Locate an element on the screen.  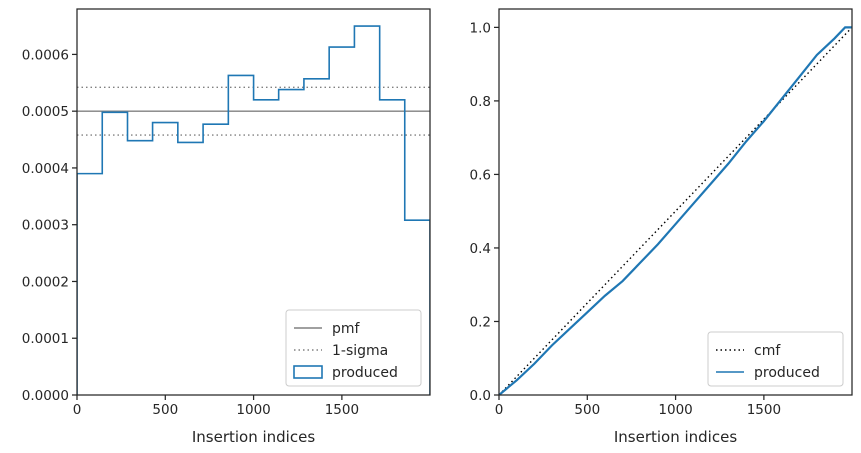
legend: pmf 1-sigma produced is located at coordinates (353, 348).